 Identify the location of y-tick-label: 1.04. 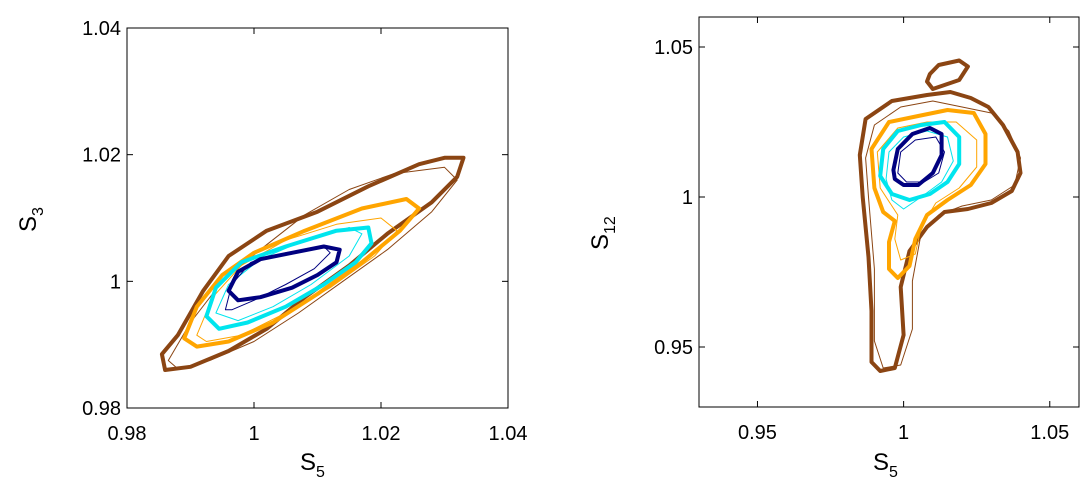
(101, 29).